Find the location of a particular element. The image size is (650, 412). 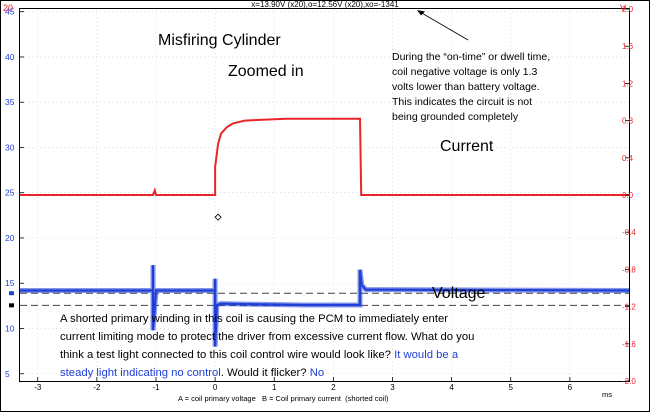

current-label: Current is located at coordinates (467, 146).